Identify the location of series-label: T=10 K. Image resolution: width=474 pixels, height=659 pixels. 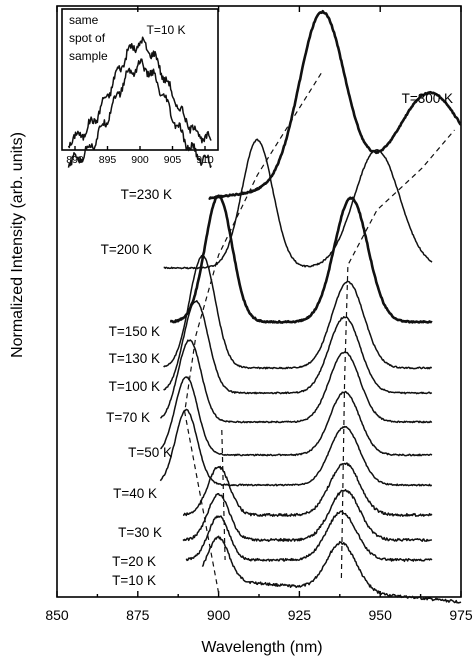
(134, 580).